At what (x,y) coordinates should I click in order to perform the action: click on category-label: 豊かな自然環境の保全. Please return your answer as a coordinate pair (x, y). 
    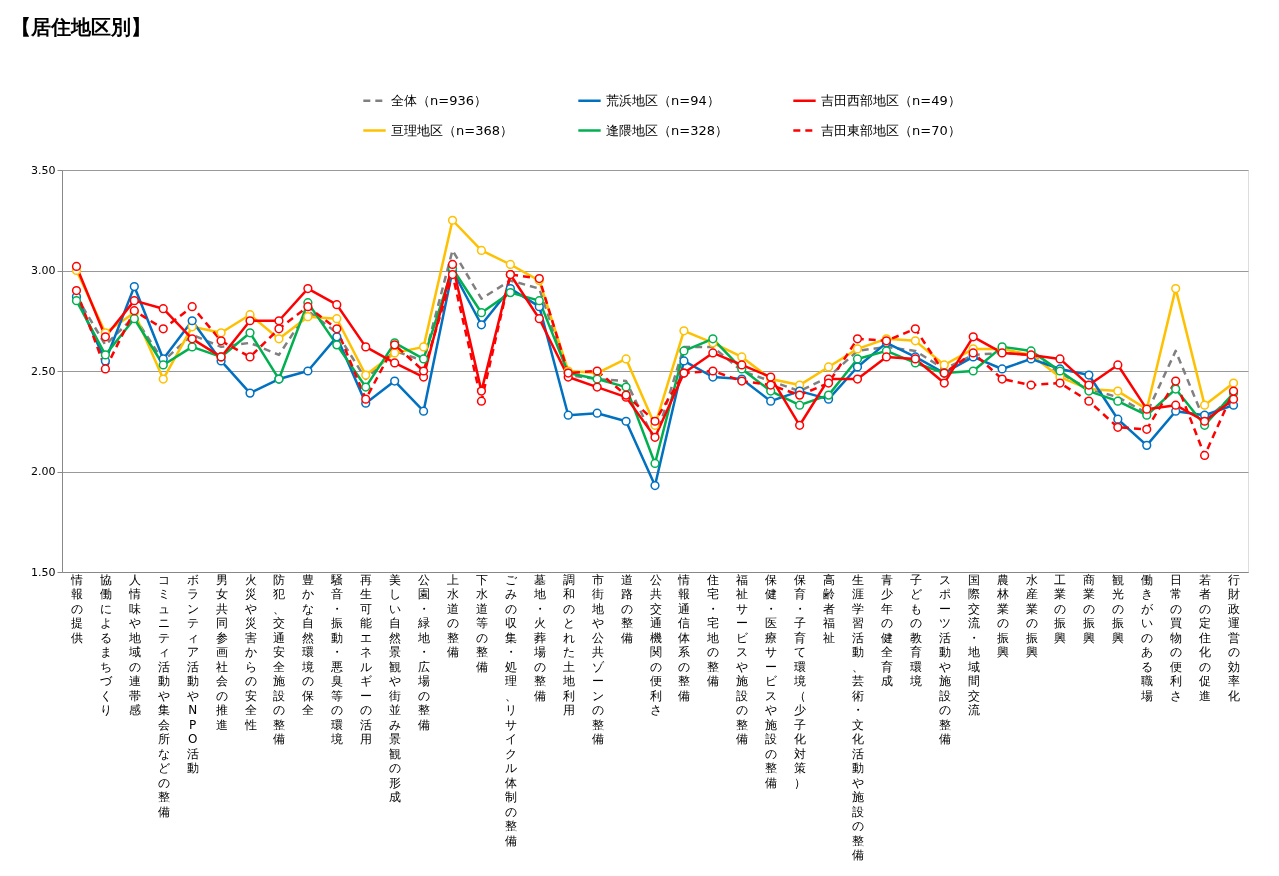
    Looking at the image, I should click on (308, 644).